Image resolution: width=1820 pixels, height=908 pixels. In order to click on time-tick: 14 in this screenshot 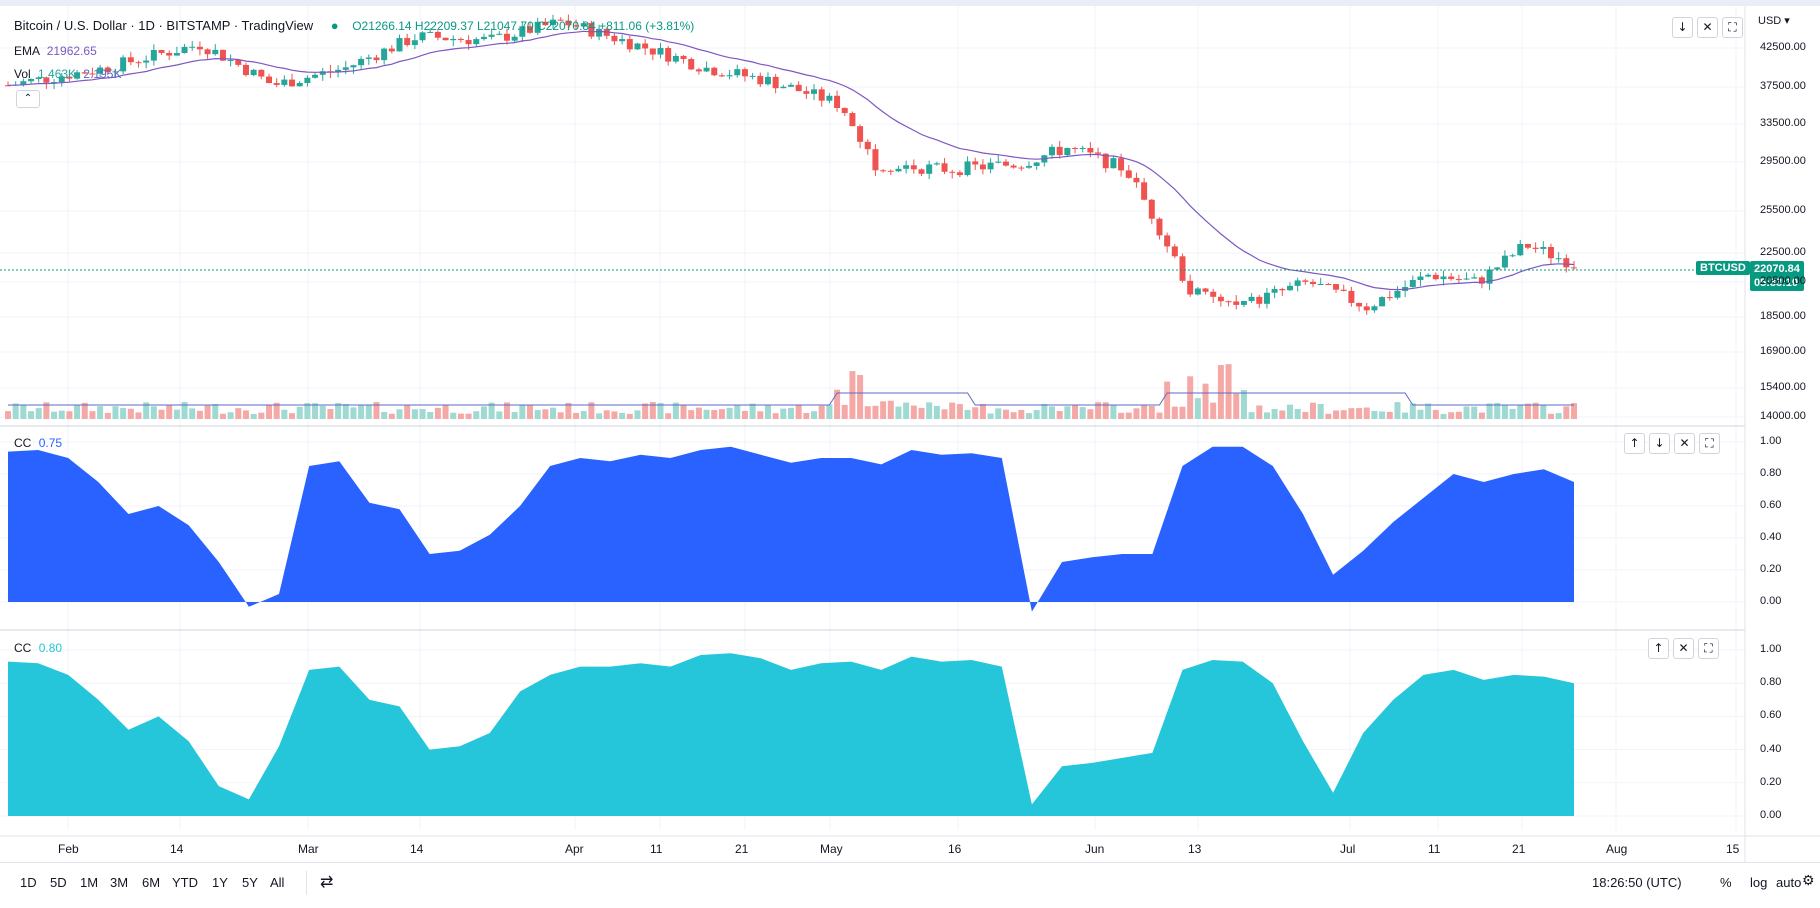, I will do `click(417, 849)`.